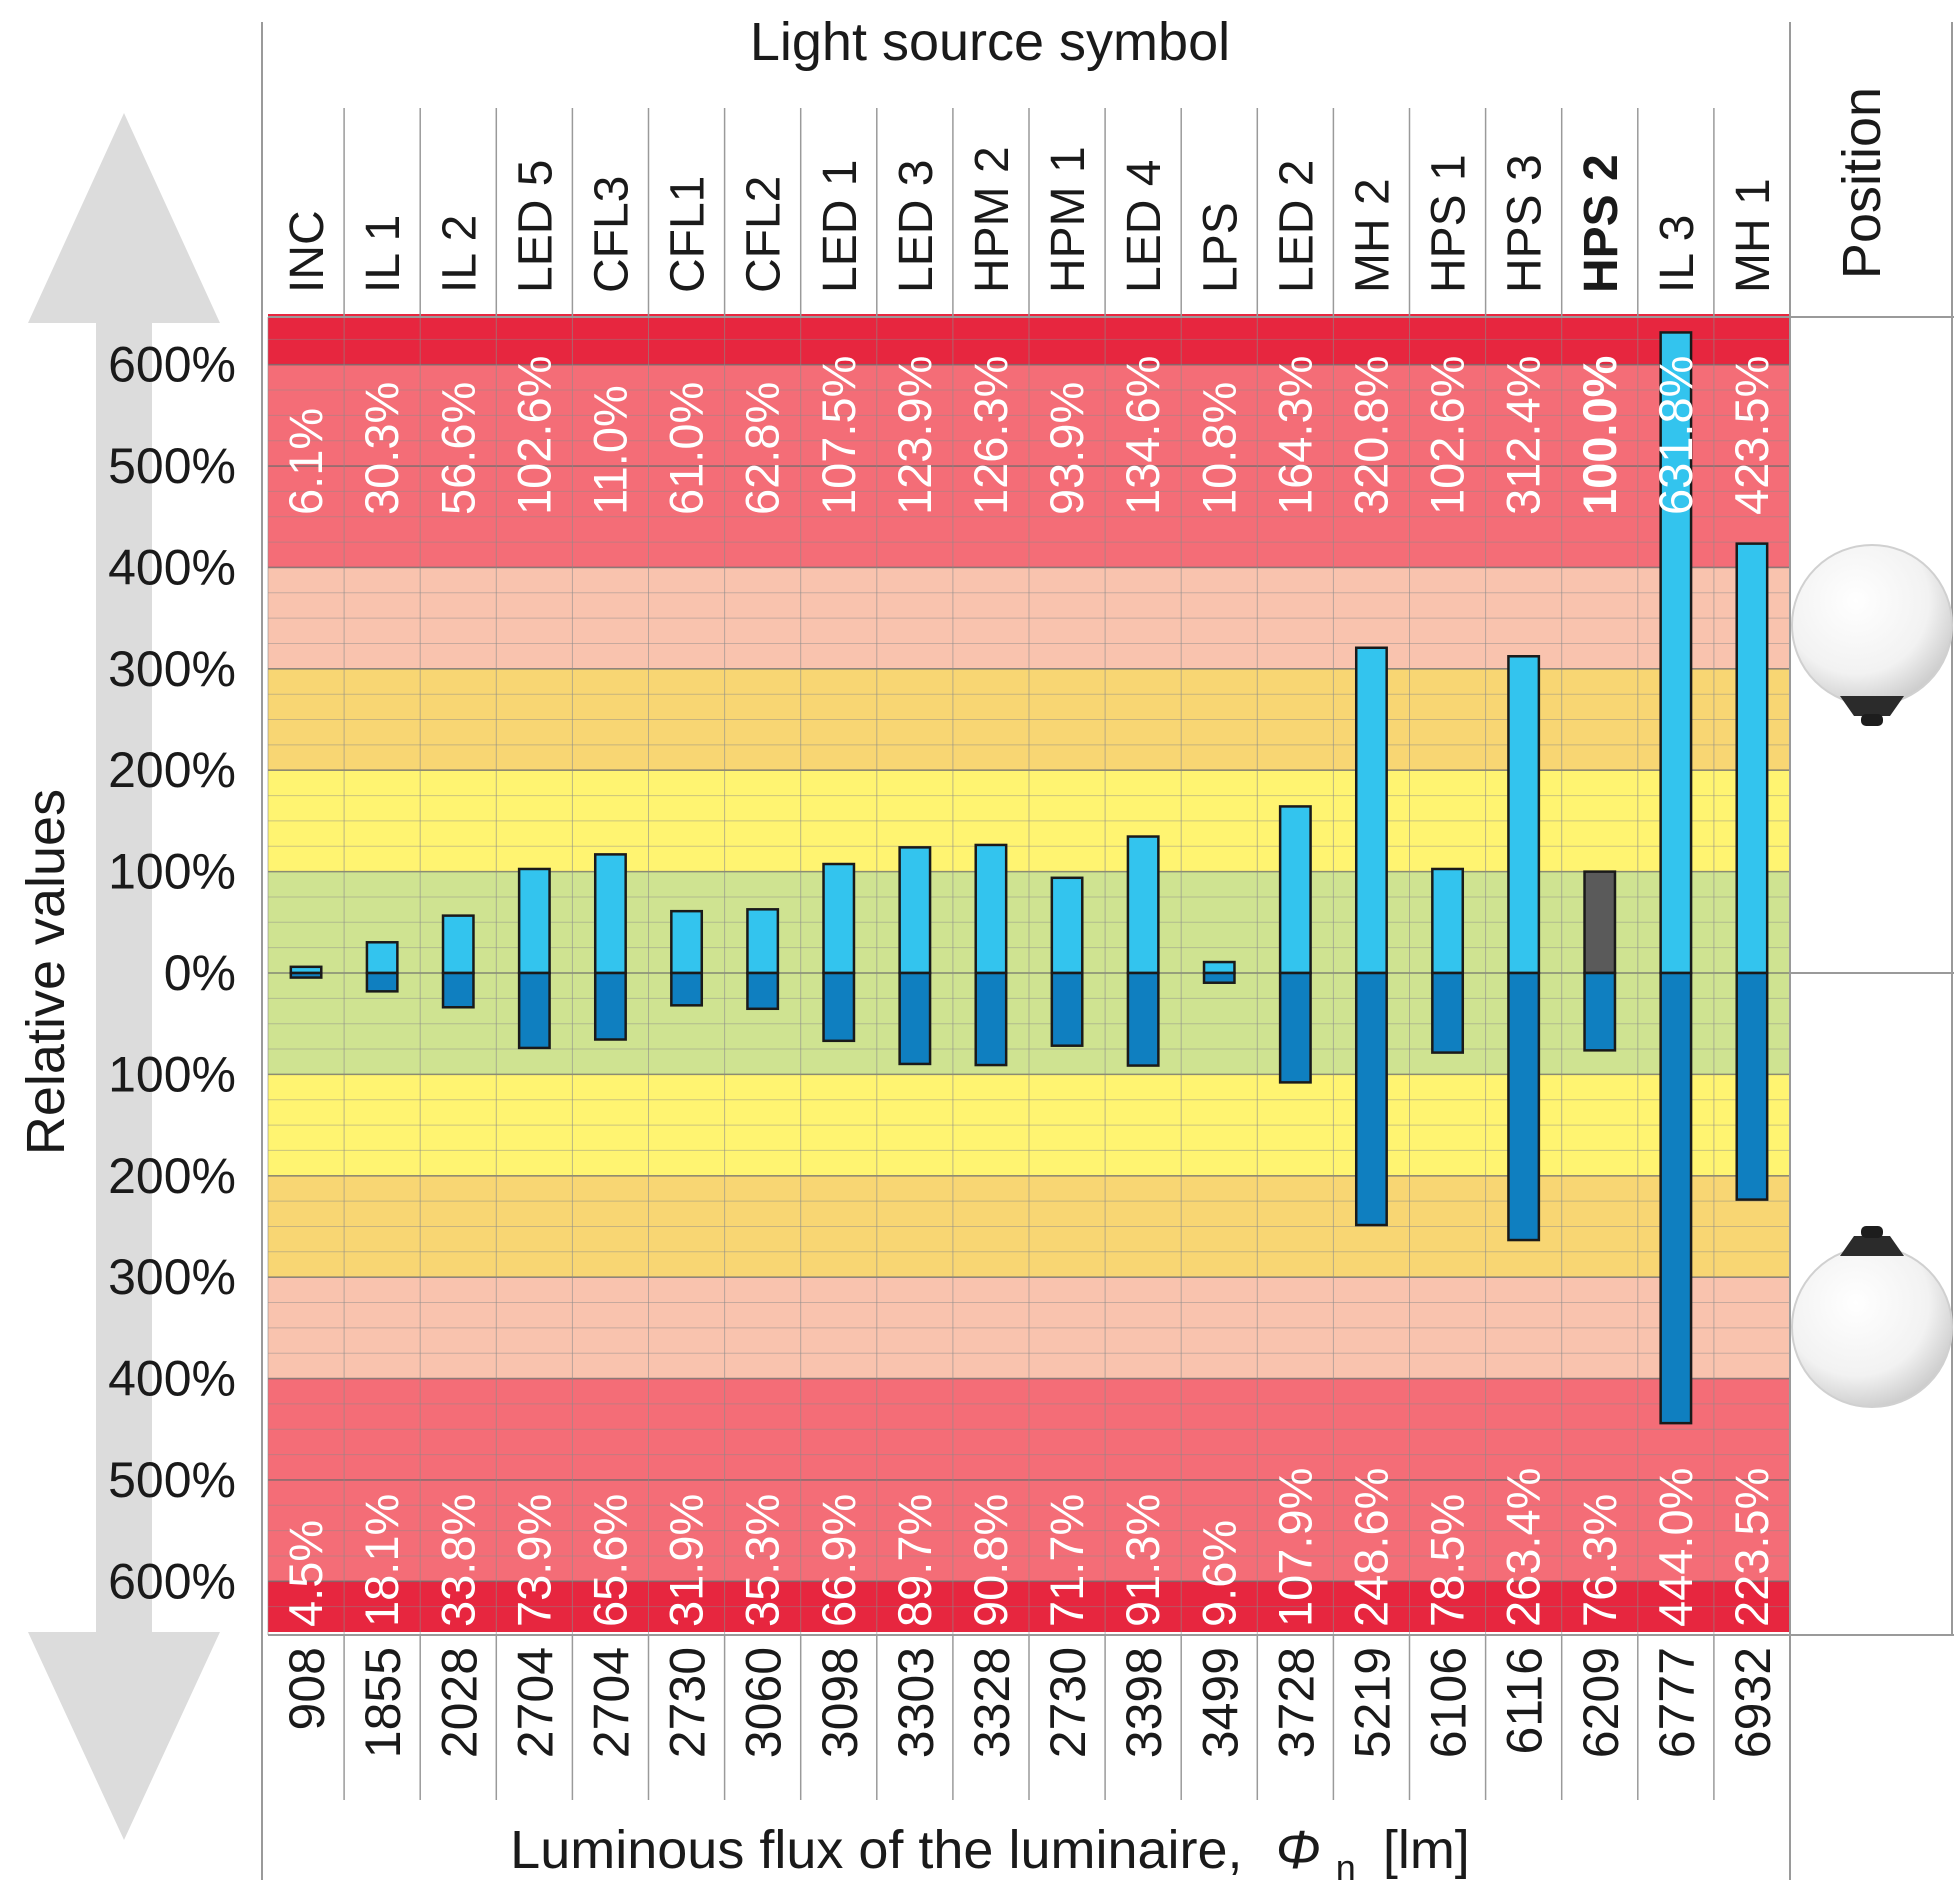 The width and height of the screenshot is (1954, 1903). What do you see at coordinates (1675, 1547) in the screenshot?
I see `lower-value-label: 444.0%` at bounding box center [1675, 1547].